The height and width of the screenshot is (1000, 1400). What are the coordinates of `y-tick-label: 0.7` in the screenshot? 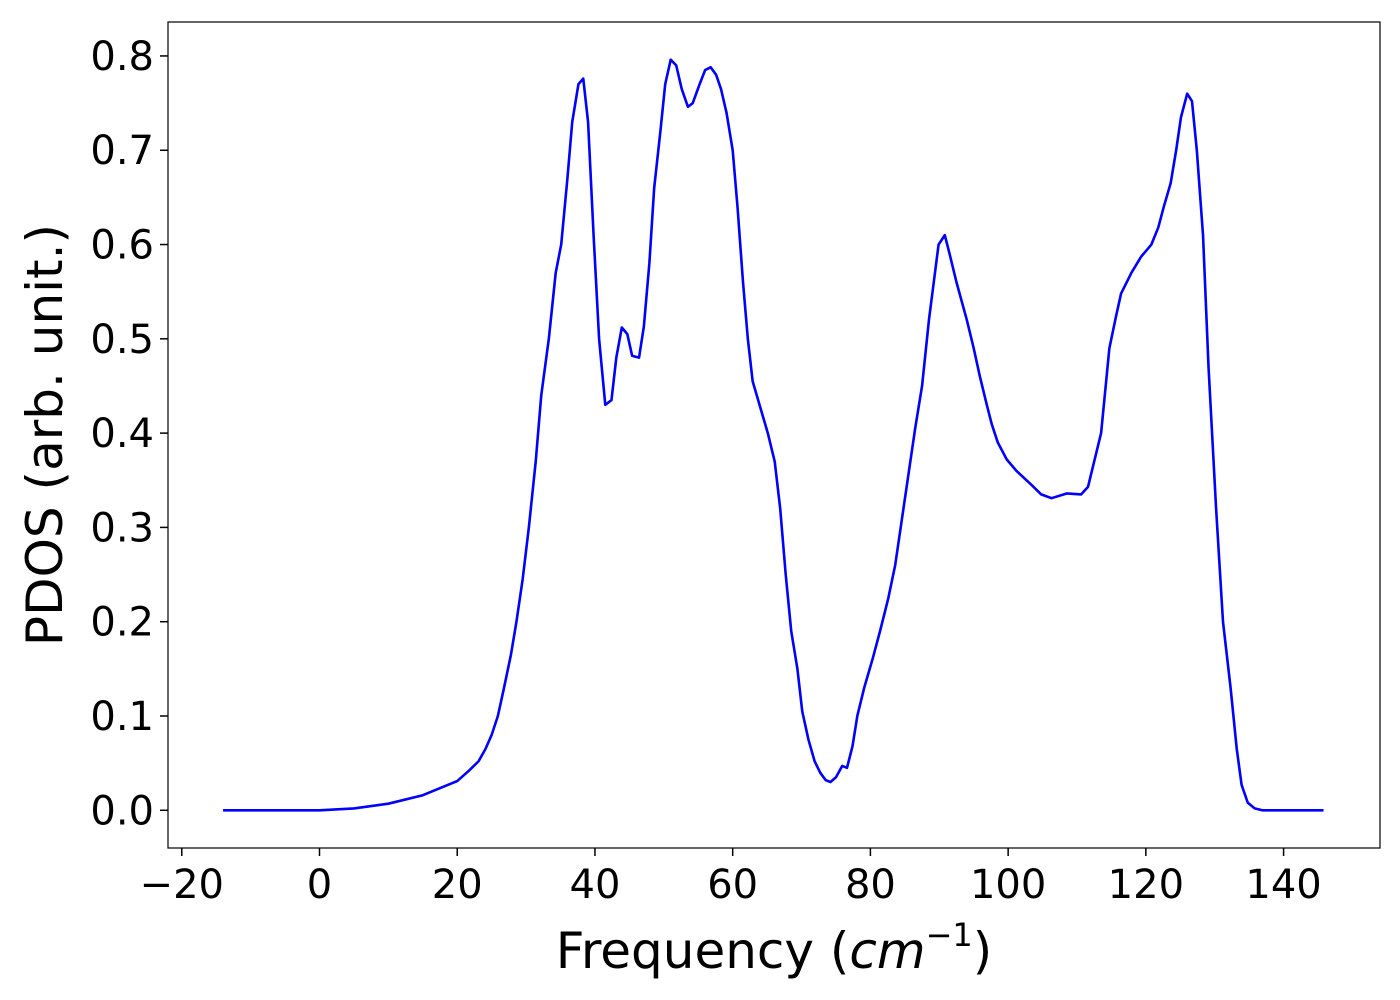 It's located at (122, 151).